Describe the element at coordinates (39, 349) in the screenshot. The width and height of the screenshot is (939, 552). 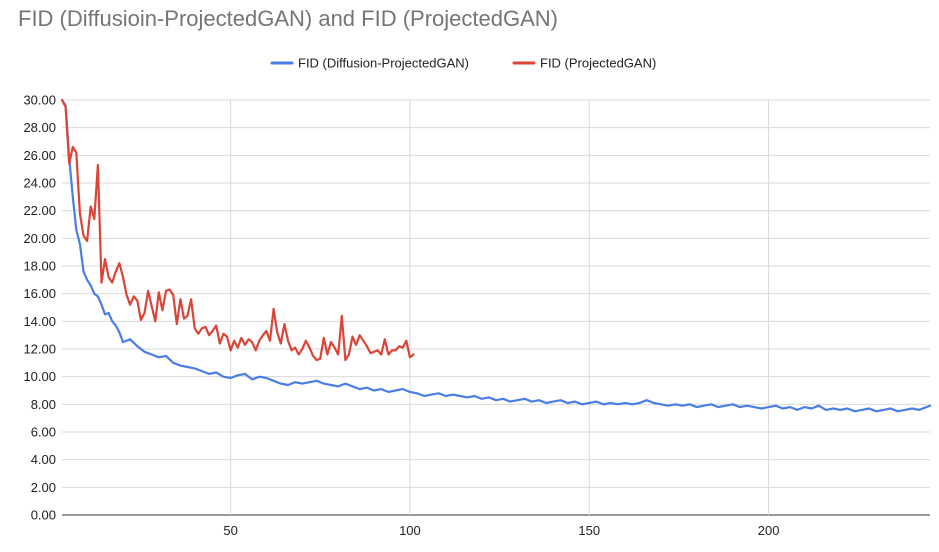
I see `y-tick-label: 12.00` at that location.